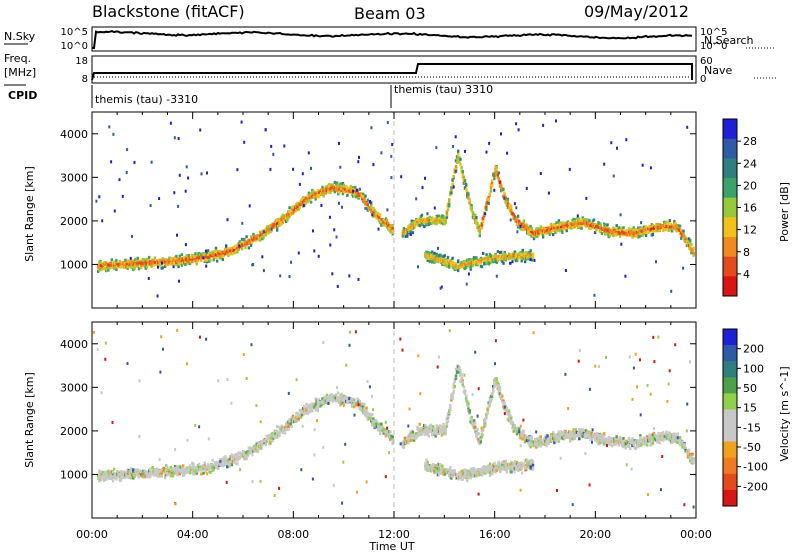 This screenshot has height=554, width=800. Describe the element at coordinates (750, 208) in the screenshot. I see `colorbar-tick-label: 16` at that location.